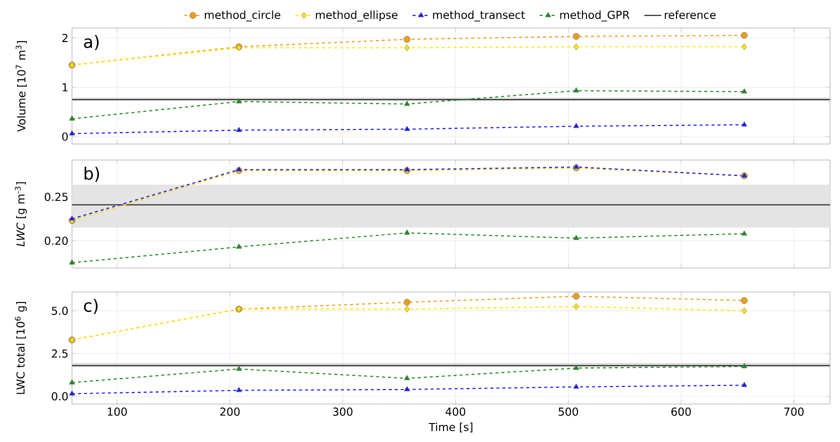 This screenshot has height=442, width=840. I want to click on y-tick-label: 2, so click(65, 38).